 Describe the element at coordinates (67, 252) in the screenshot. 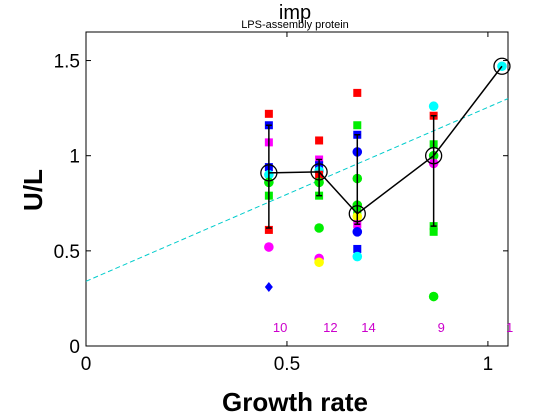

I see `y-tick-label: 0.5` at that location.